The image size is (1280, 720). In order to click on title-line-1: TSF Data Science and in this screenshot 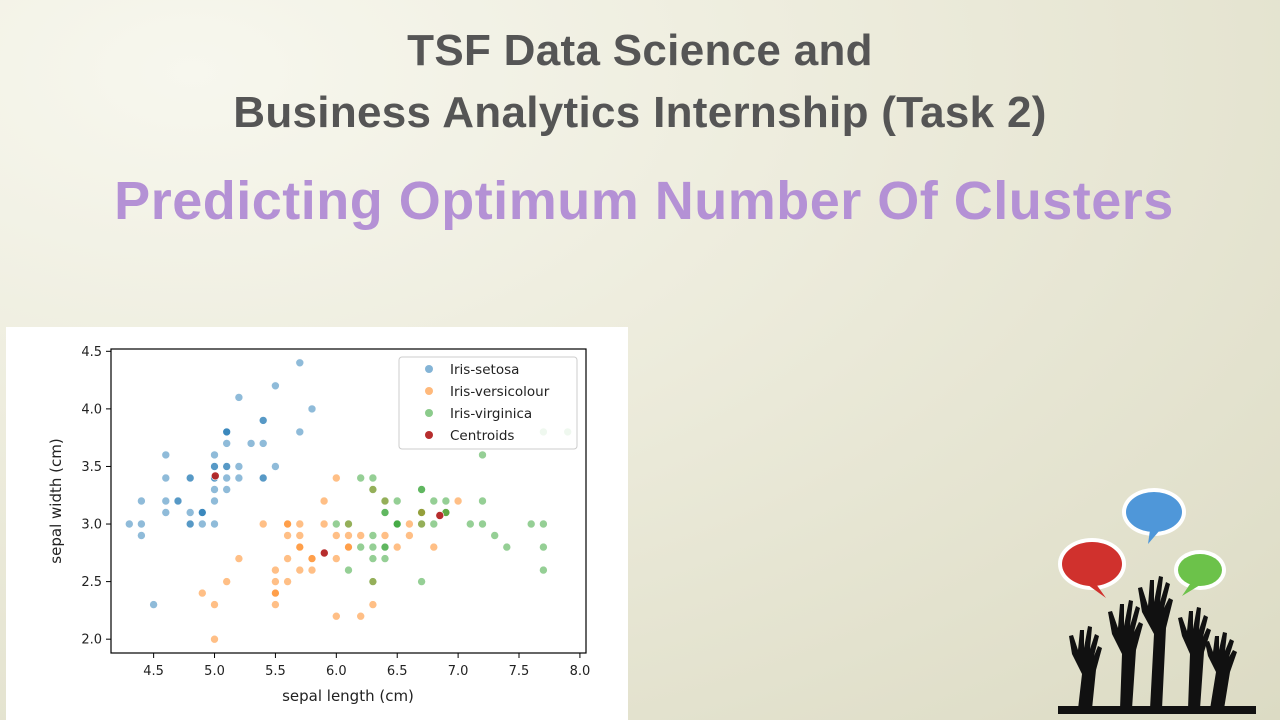, I will do `click(640, 50)`.